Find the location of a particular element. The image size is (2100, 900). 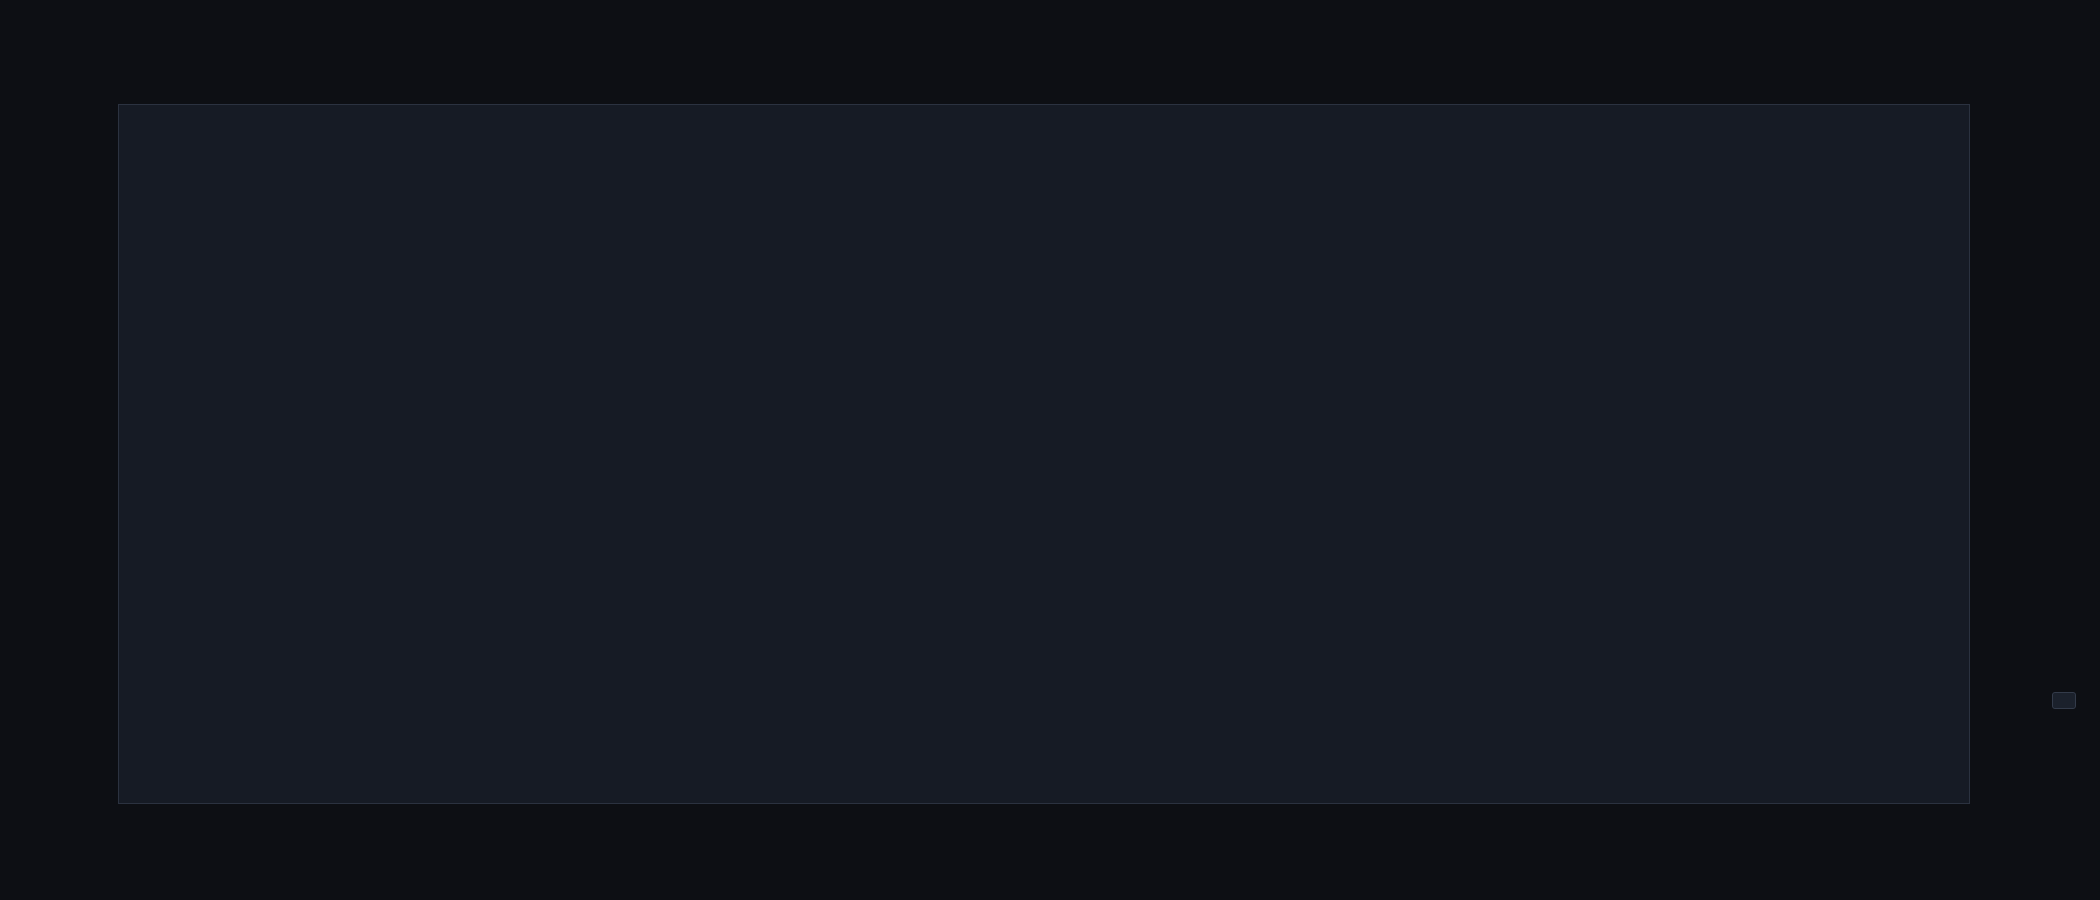

chart-legend is located at coordinates (2064, 700).